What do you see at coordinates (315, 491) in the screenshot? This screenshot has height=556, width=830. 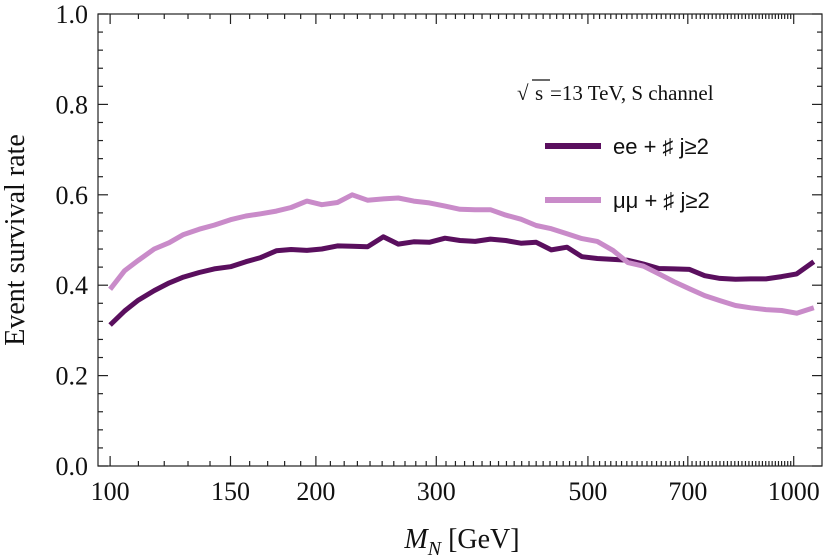 I see `x-tick-label: 200` at bounding box center [315, 491].